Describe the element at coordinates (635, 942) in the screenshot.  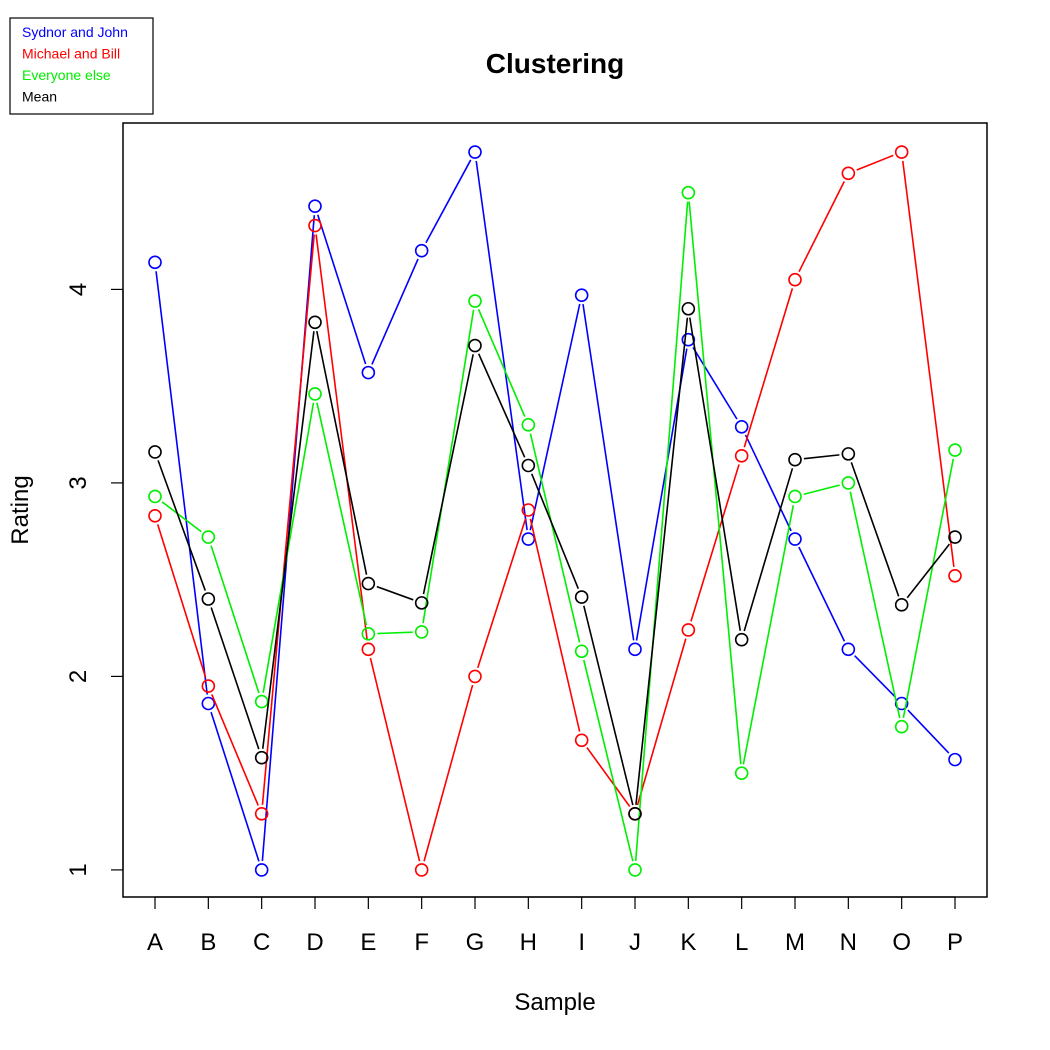
I see `x-tick-label: J` at that location.